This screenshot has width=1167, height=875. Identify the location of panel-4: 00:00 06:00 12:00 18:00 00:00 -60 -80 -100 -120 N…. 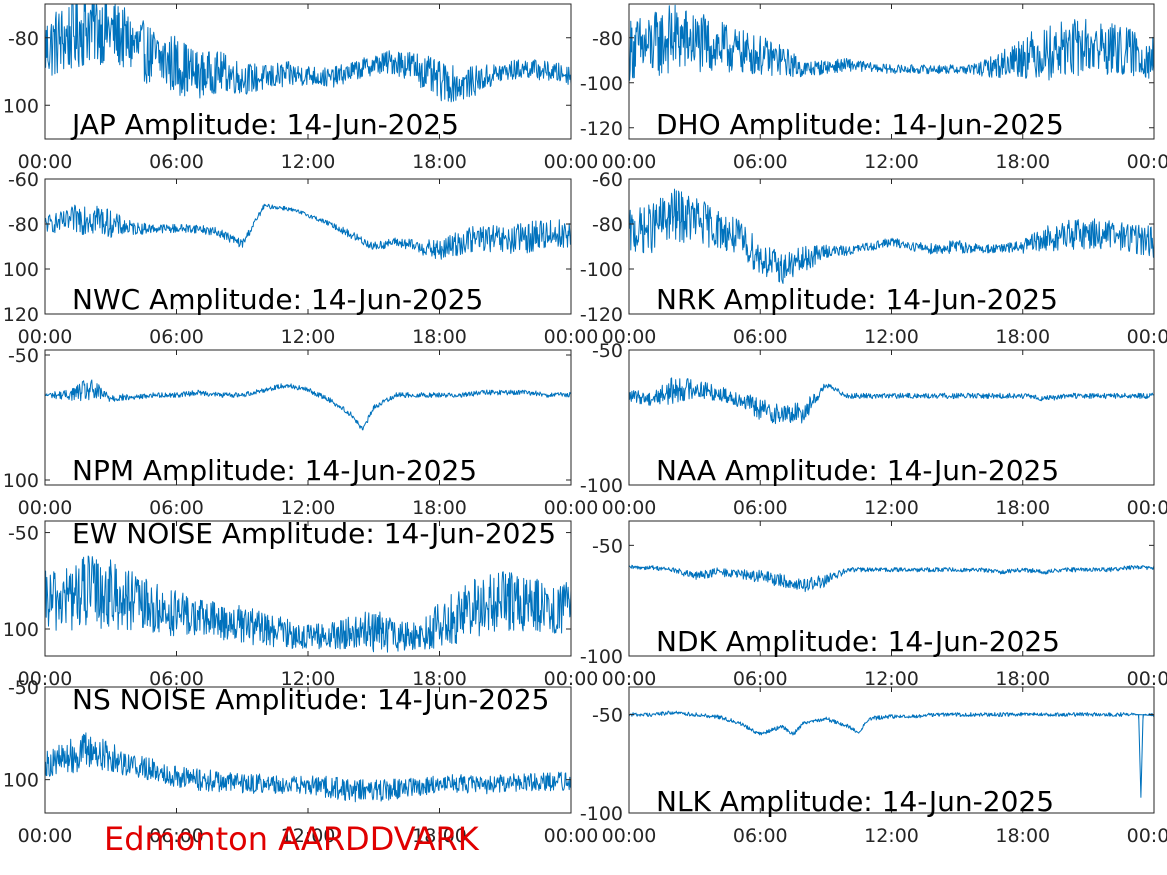
(873, 258).